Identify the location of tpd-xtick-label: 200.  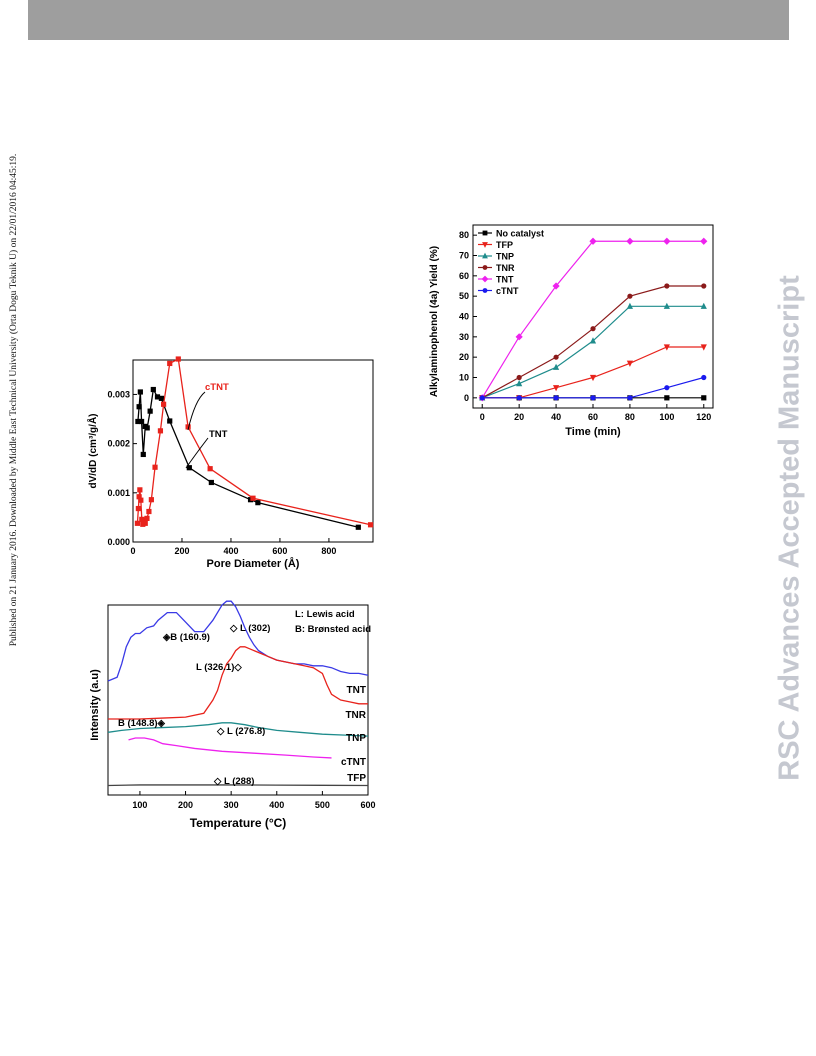
(185, 805).